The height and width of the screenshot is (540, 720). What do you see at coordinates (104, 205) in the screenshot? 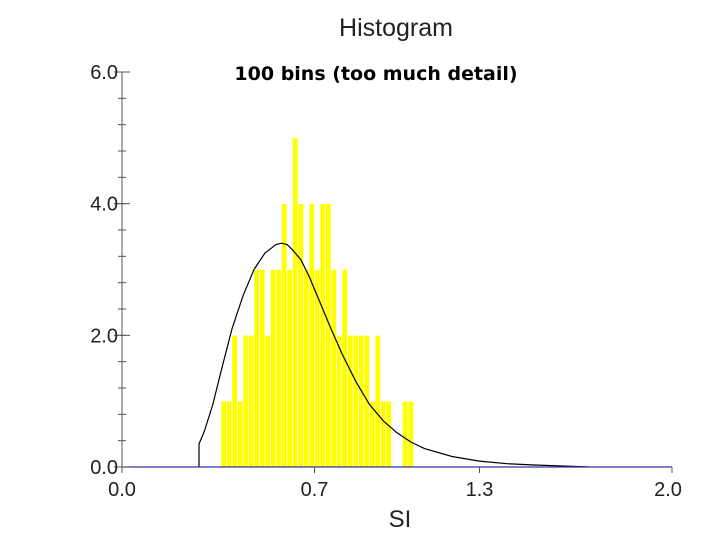
I see `y-tick-label: 4.0` at bounding box center [104, 205].